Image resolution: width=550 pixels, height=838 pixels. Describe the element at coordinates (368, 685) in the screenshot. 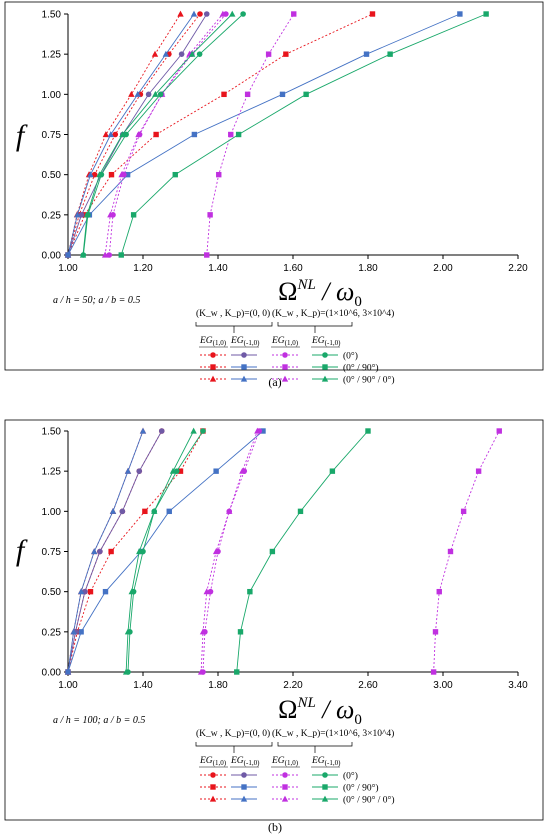

I see `x-tick-label: 2.60` at that location.